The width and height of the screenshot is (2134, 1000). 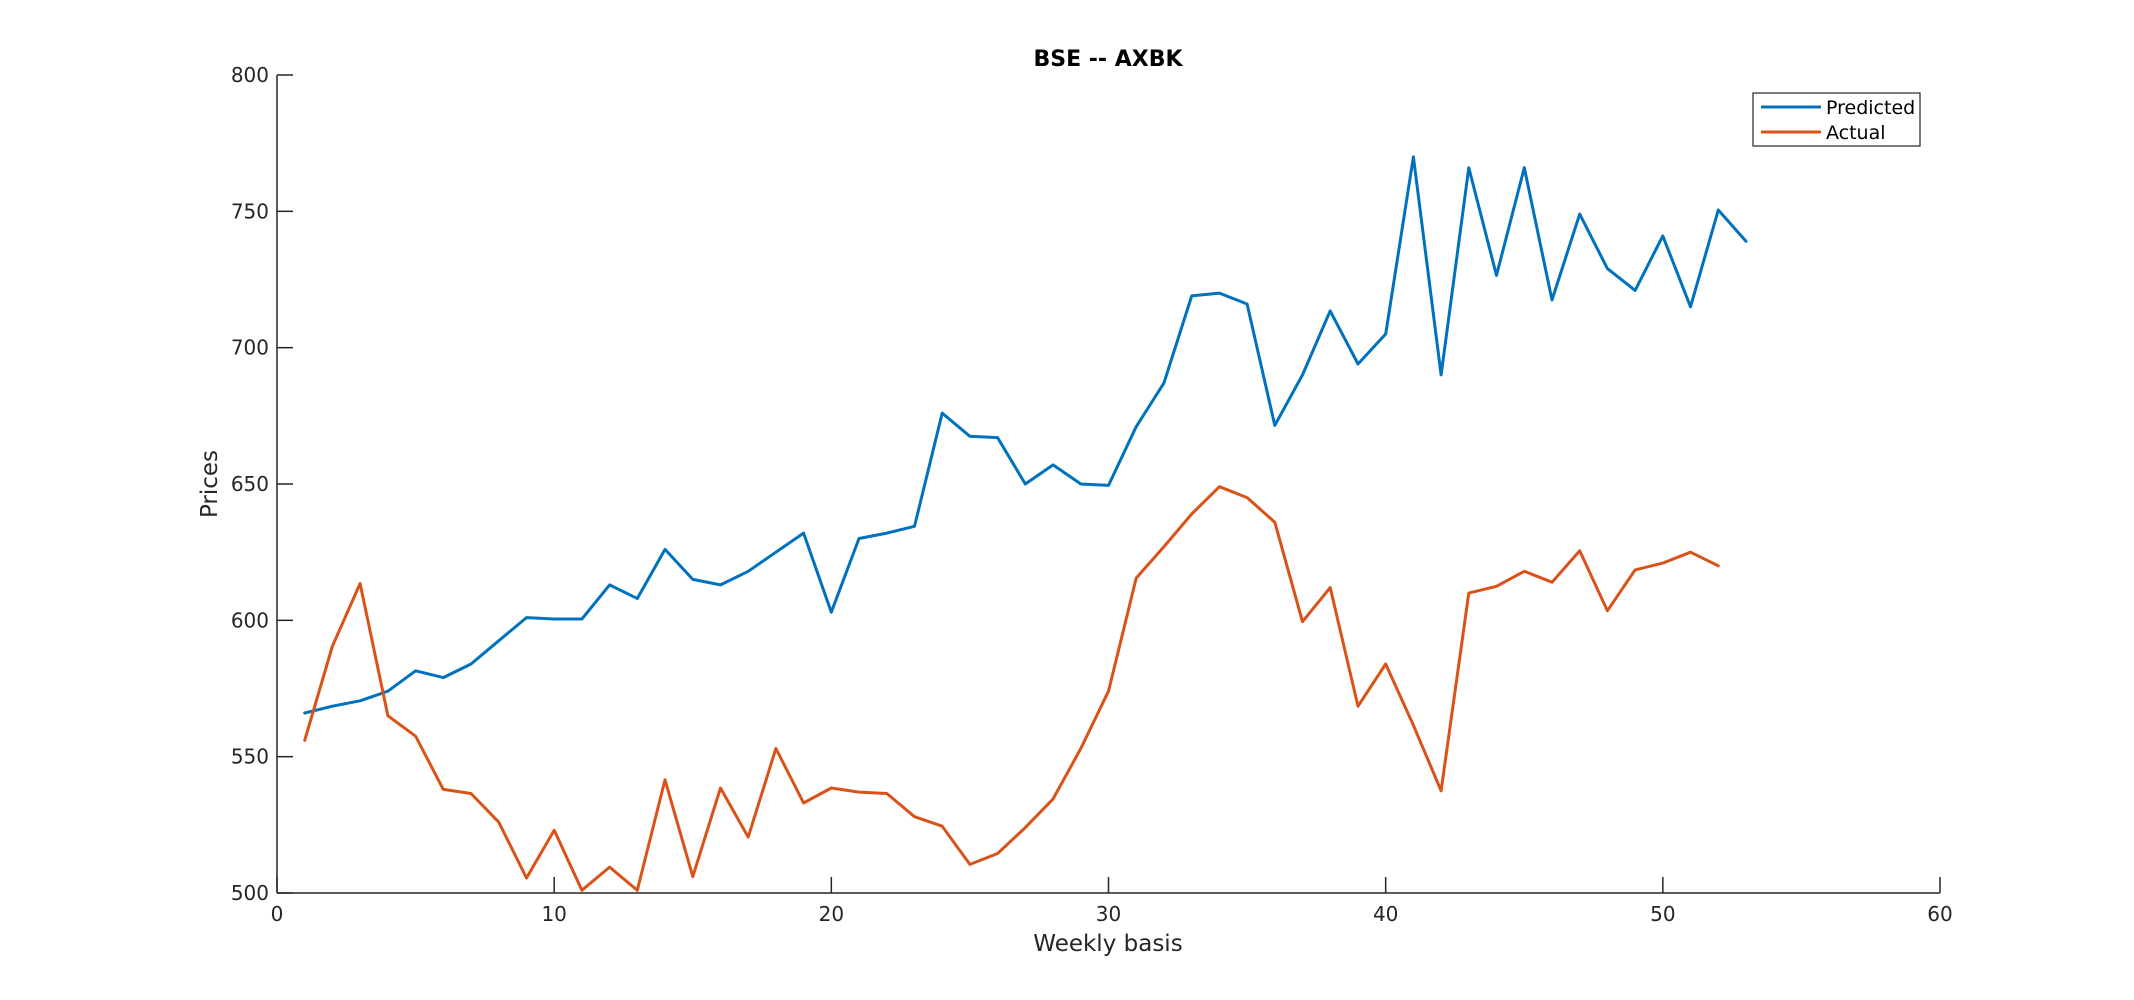 I want to click on y-tick-label: 500, so click(x=250, y=893).